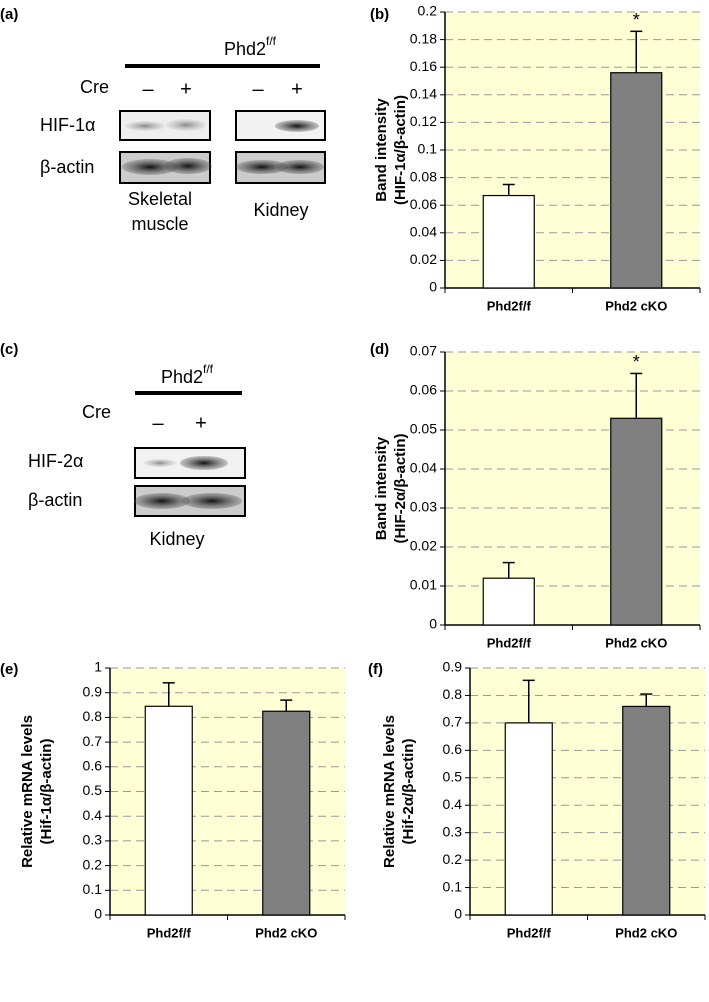 The image size is (709, 1002). I want to click on y-tick-label: 0.14, so click(423, 94).